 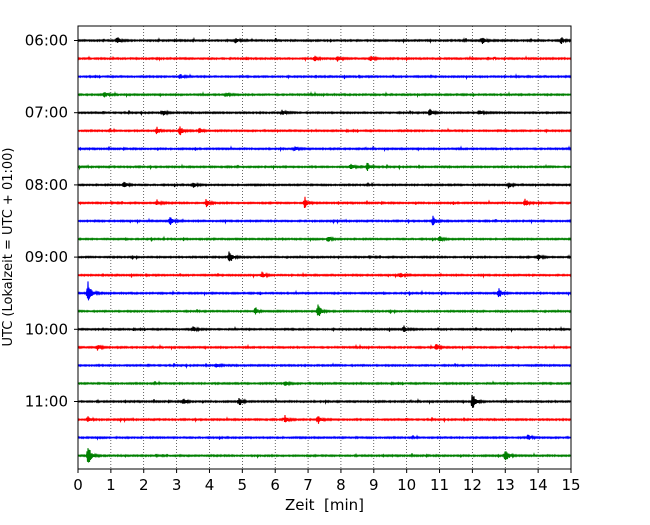 I want to click on x-axis-label: Zeit [min], so click(x=324, y=505).